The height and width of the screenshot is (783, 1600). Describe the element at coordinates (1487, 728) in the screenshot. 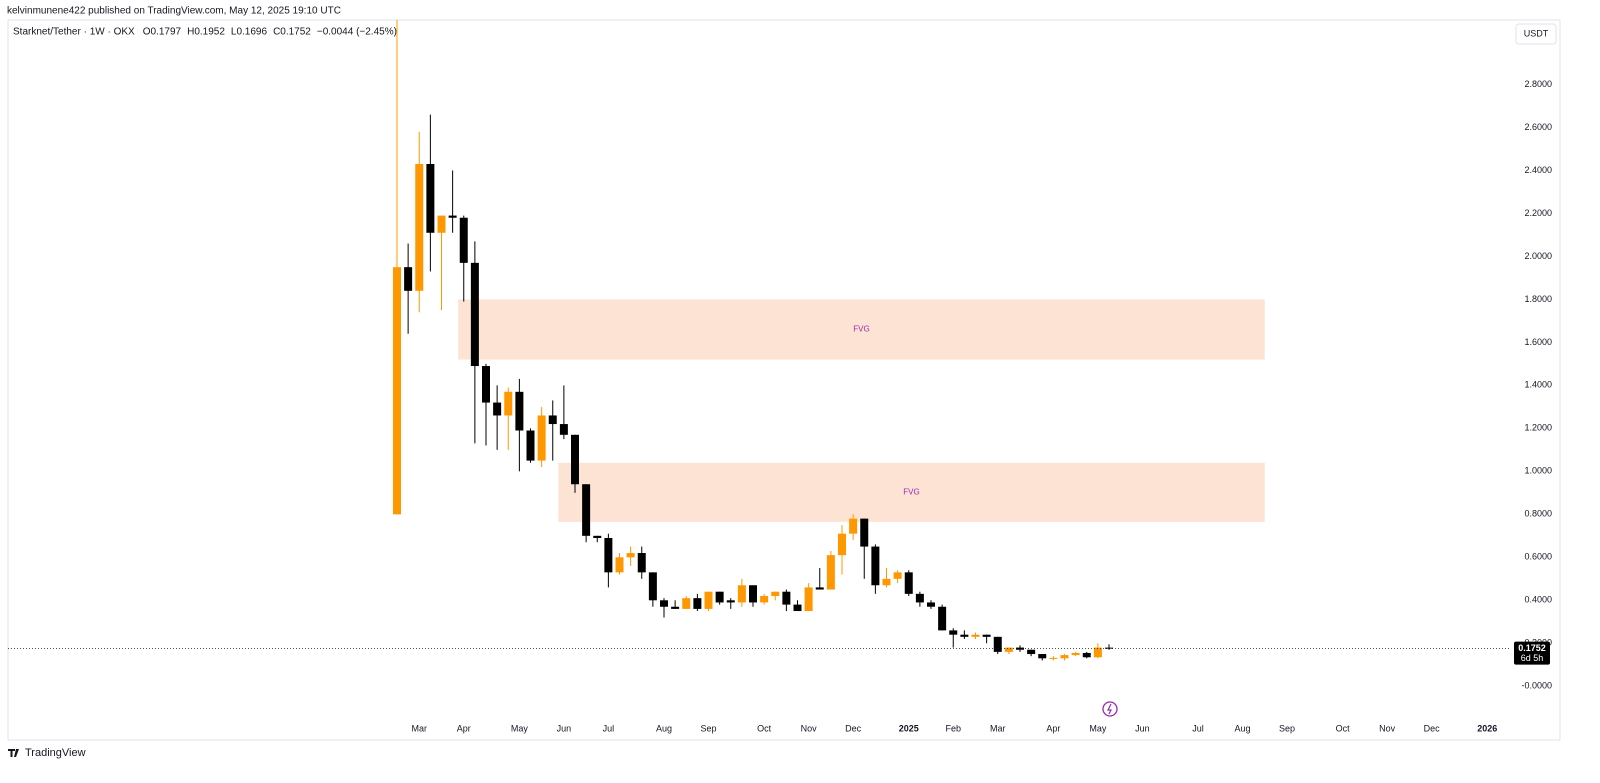

I see `x-tick-label: 2026` at that location.